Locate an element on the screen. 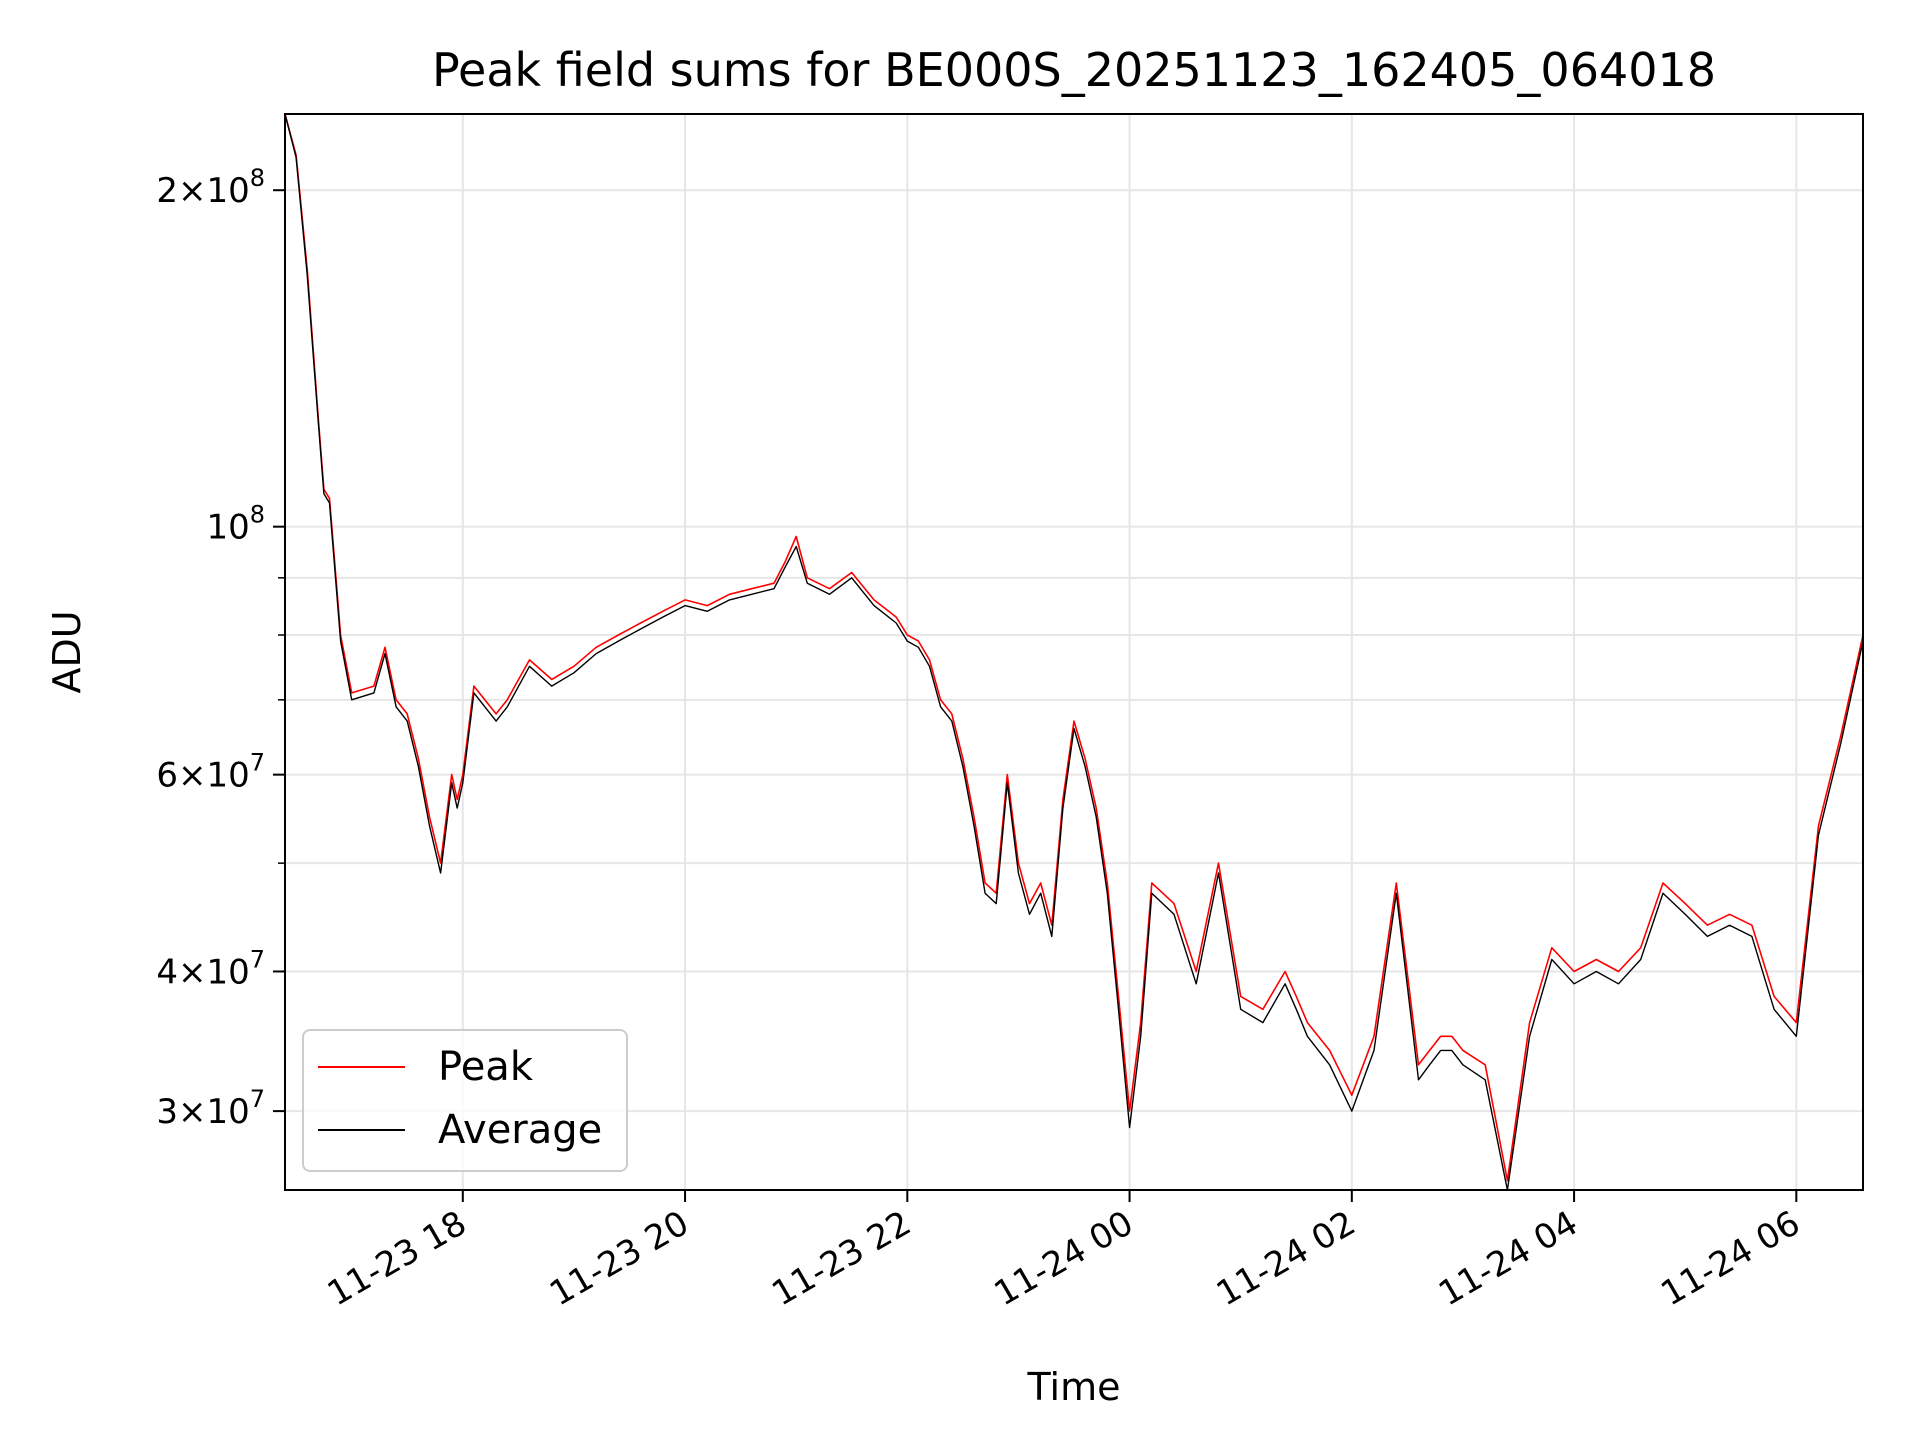 Image resolution: width=1920 pixels, height=1440 pixels. y-tick-label: 3×107 is located at coordinates (210, 1108).